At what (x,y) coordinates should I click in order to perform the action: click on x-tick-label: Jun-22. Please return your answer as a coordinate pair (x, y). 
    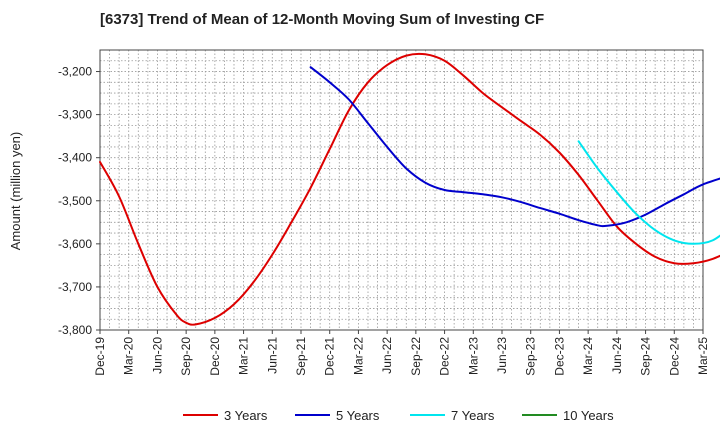
    Looking at the image, I should click on (387, 355).